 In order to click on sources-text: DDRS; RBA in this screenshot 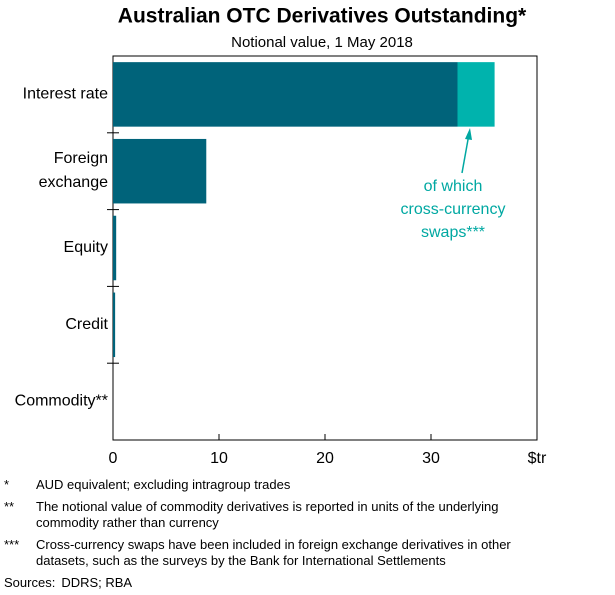, I will do `click(97, 582)`.